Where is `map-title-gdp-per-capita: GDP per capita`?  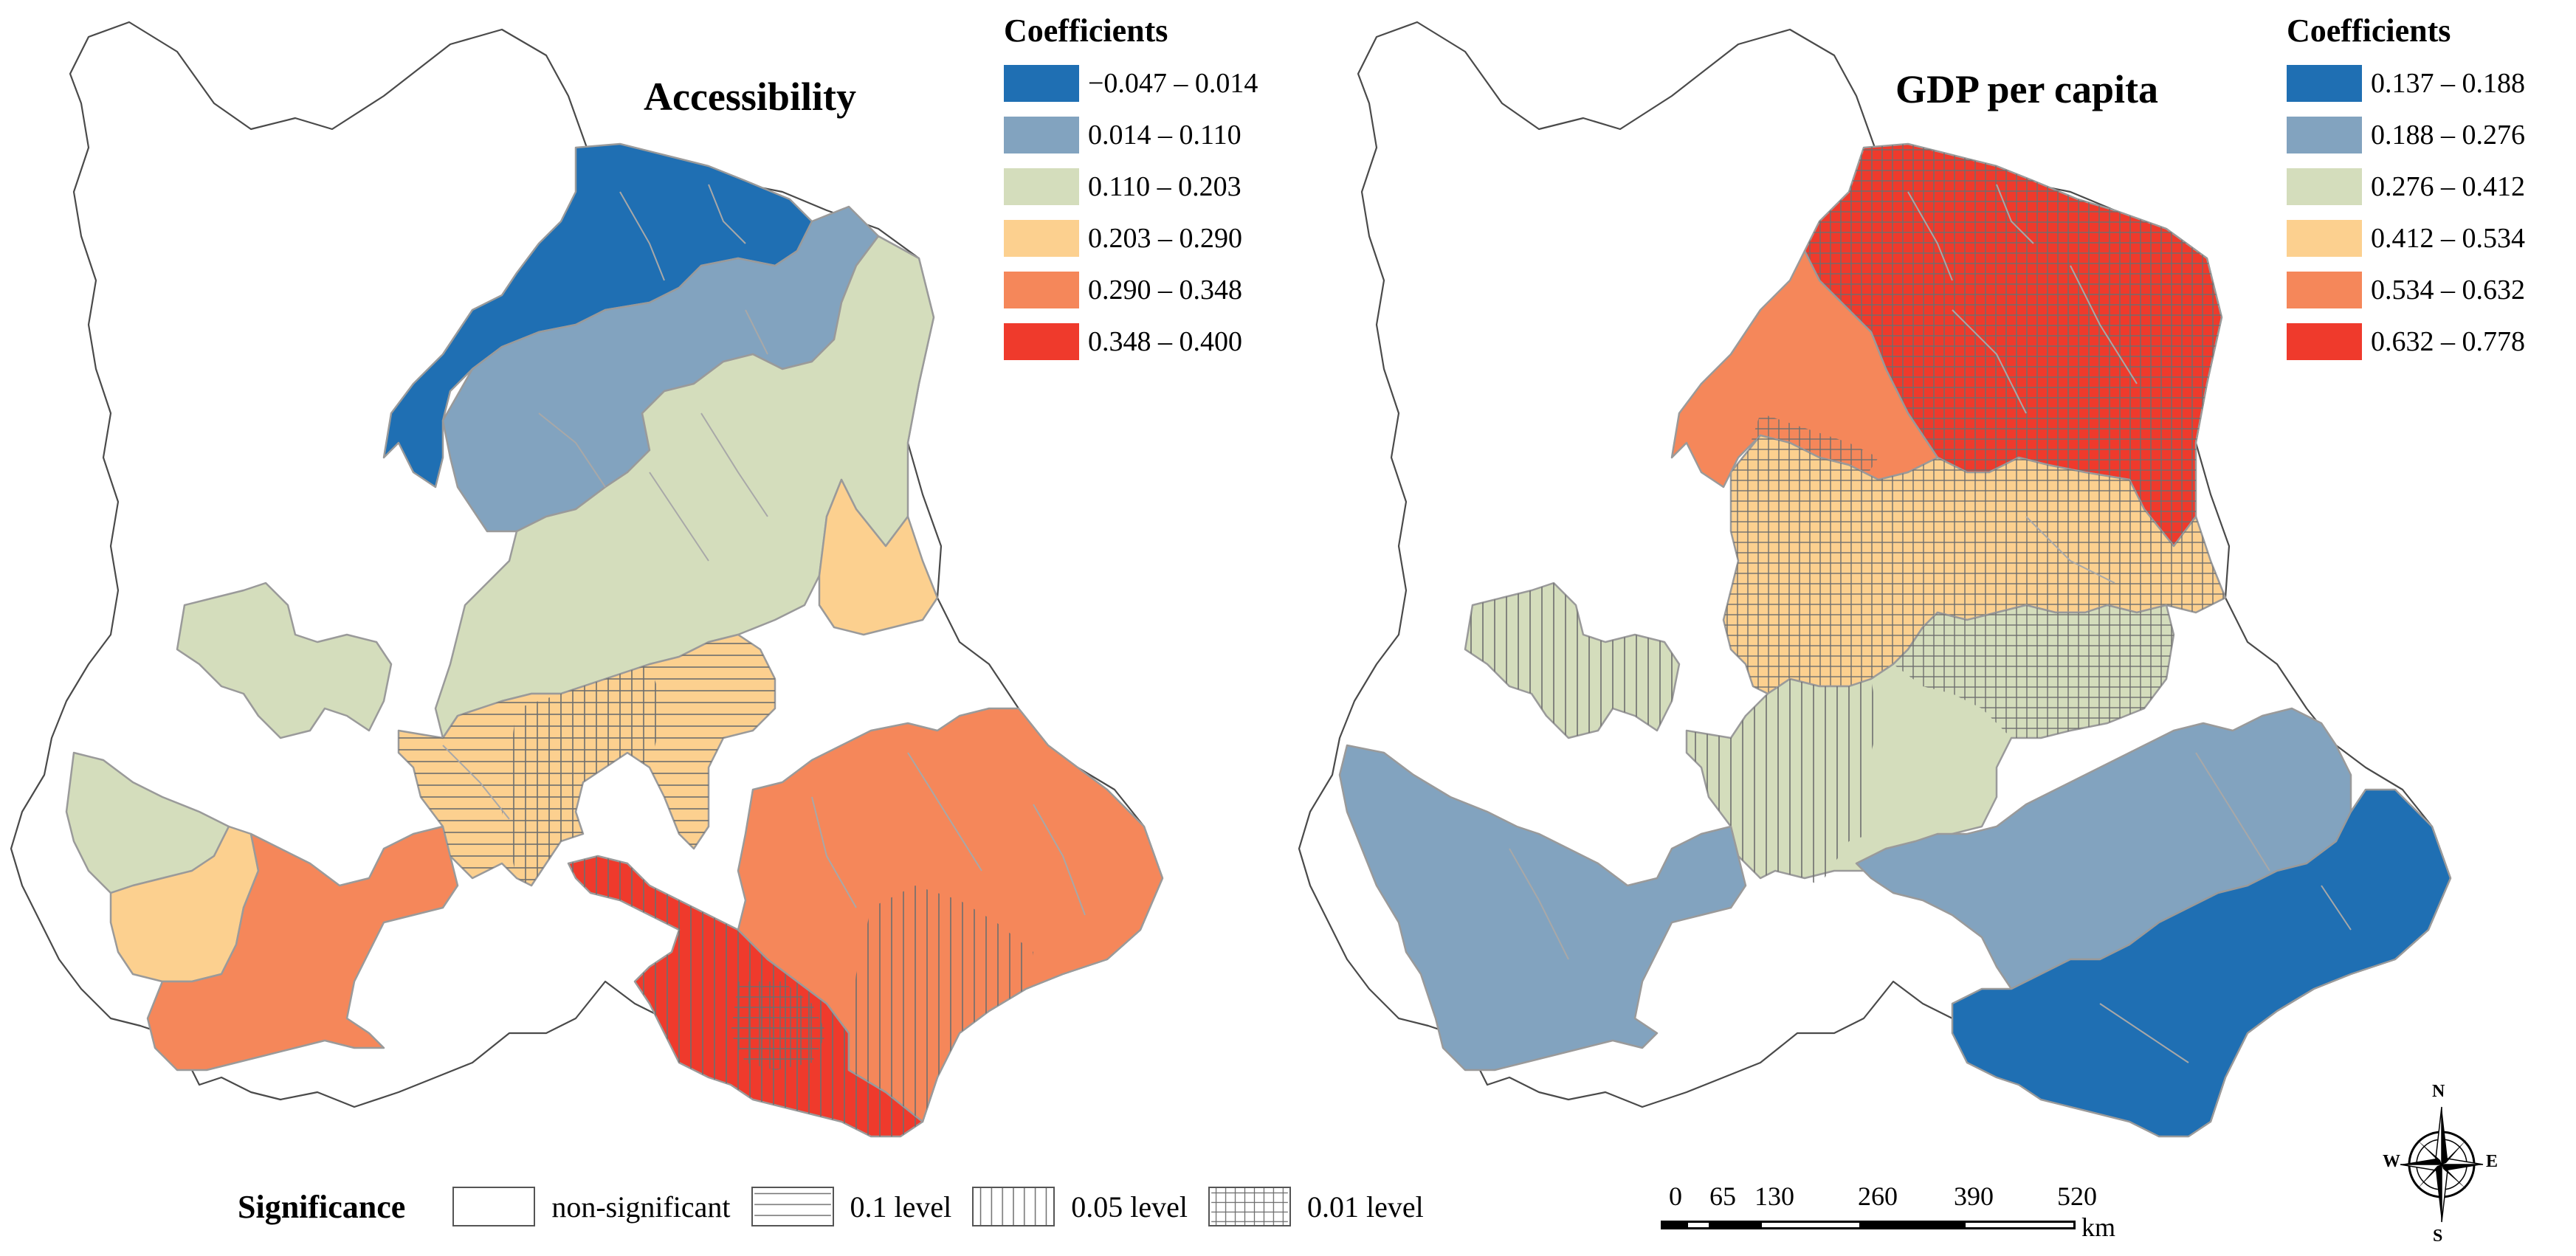
map-title-gdp-per-capita: GDP per capita is located at coordinates (2027, 89).